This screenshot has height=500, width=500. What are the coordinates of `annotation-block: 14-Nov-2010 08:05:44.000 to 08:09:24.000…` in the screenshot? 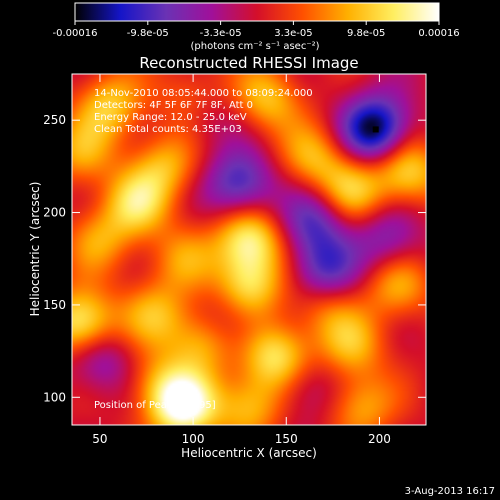 It's located at (203, 111).